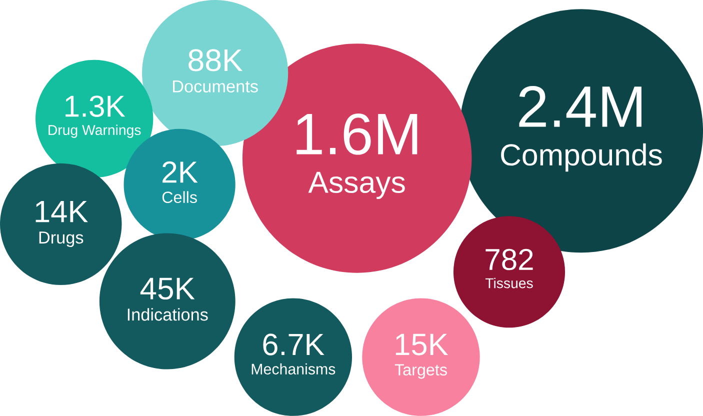  What do you see at coordinates (581, 157) in the screenshot?
I see `category-label: Compounds` at bounding box center [581, 157].